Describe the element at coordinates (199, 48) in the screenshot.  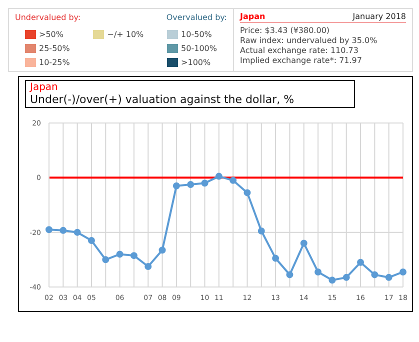
I see `category-label: 50-100%` at that location.